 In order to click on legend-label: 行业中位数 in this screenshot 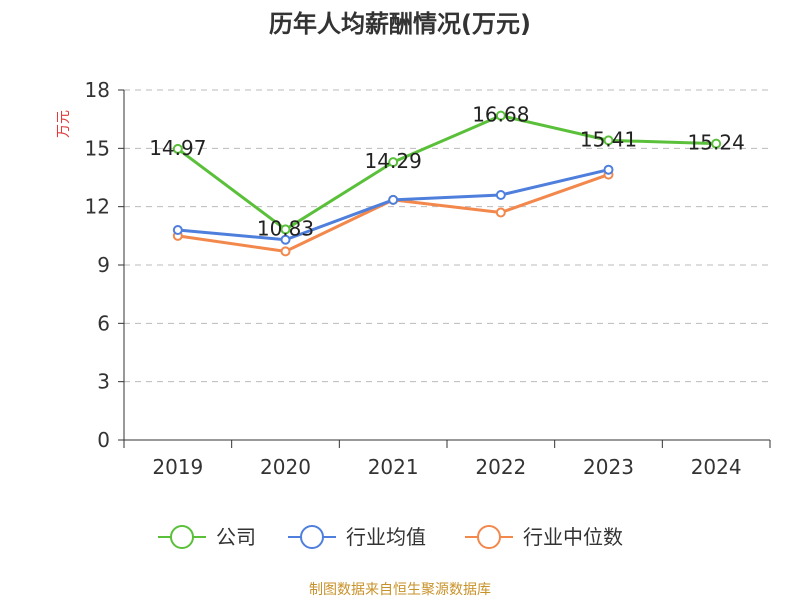, I will do `click(573, 537)`.